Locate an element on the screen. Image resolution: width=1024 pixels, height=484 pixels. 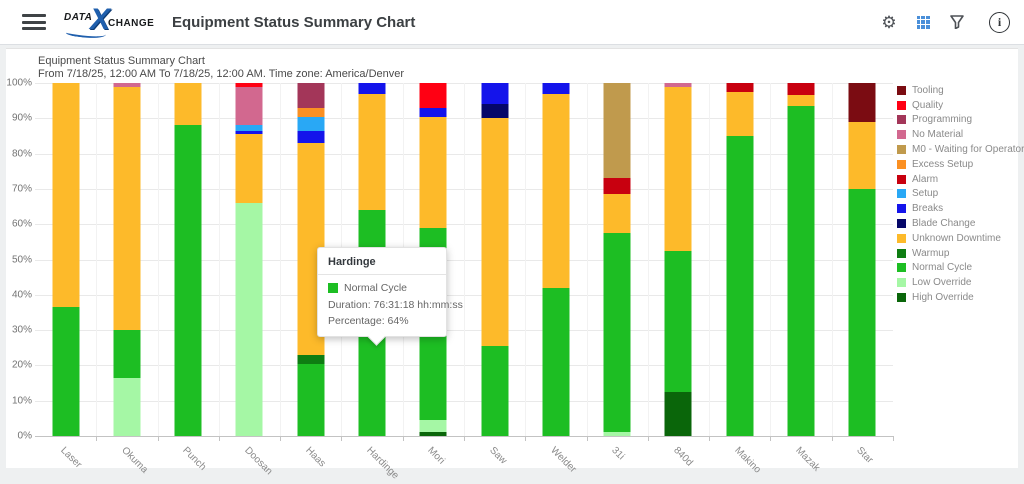
legend-item: Normal Cycle is located at coordinates (960, 268).